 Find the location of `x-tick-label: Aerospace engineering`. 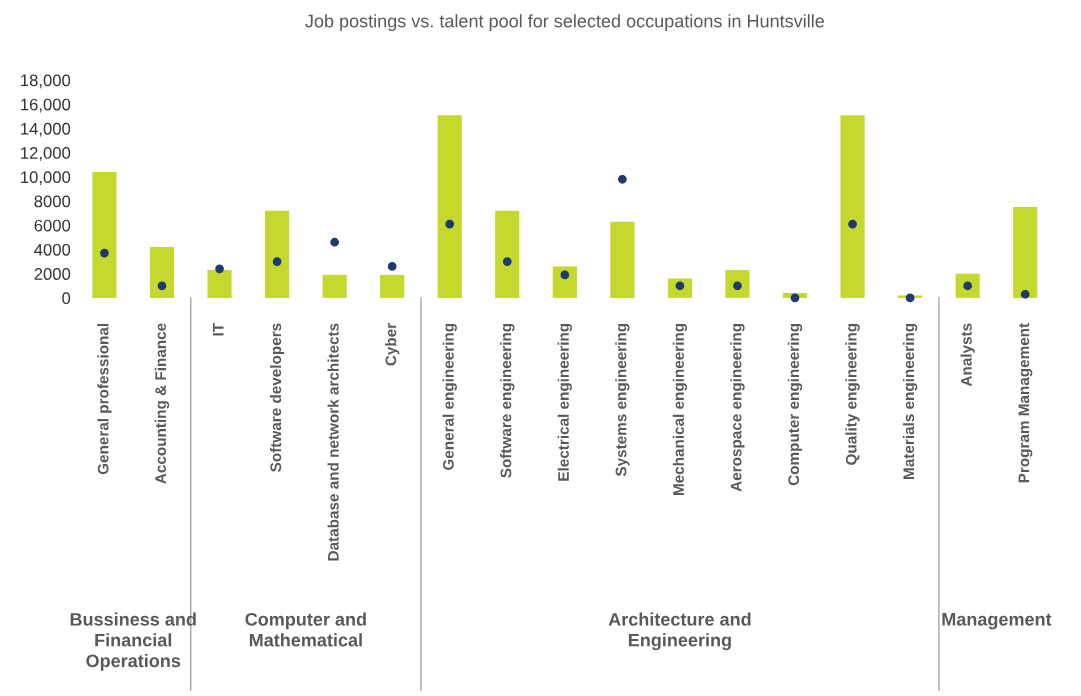

x-tick-label: Aerospace engineering is located at coordinates (737, 407).